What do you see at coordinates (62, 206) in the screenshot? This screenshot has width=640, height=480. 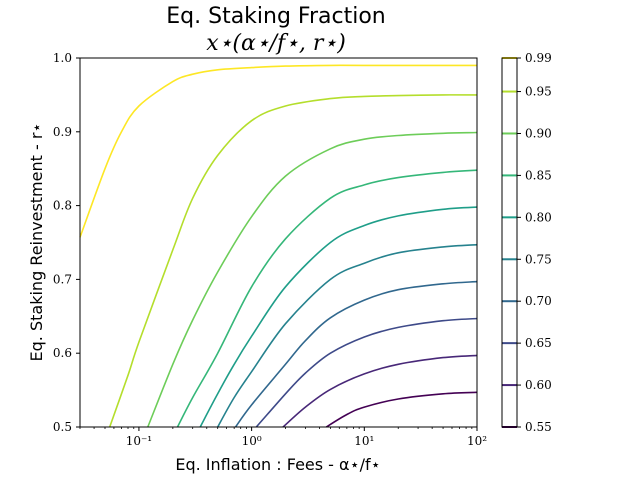 I see `y-tick-label: 0.8` at bounding box center [62, 206].